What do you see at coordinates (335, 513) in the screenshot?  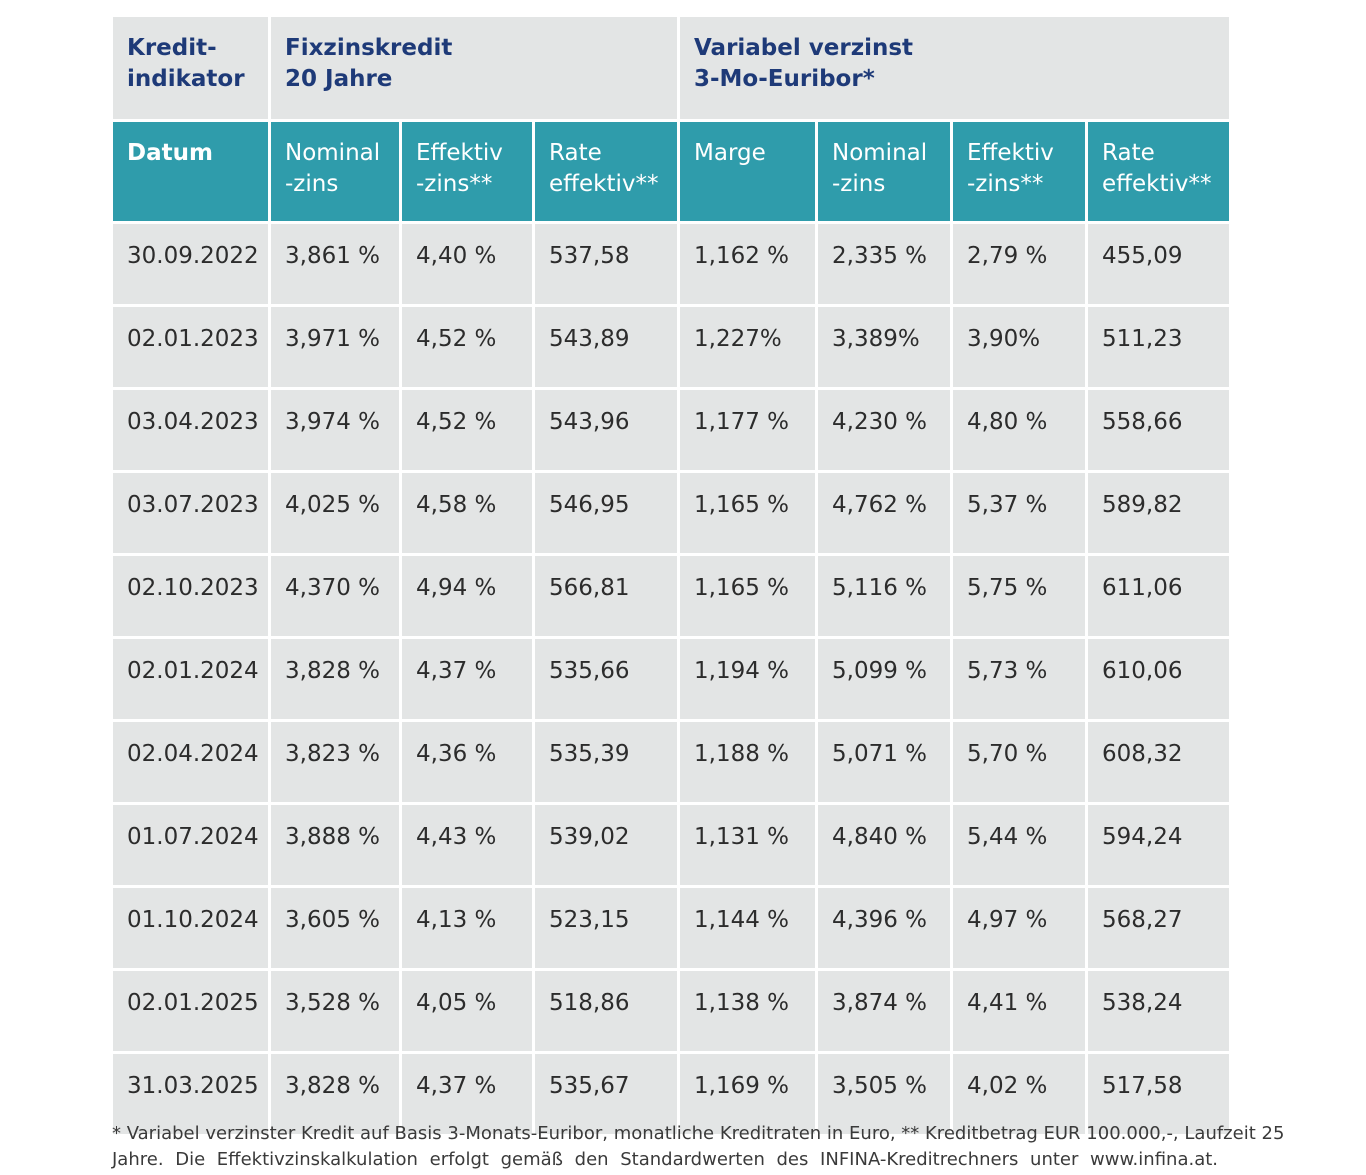 I see `table-cell-fix-nominalzins: 4,025 %` at bounding box center [335, 513].